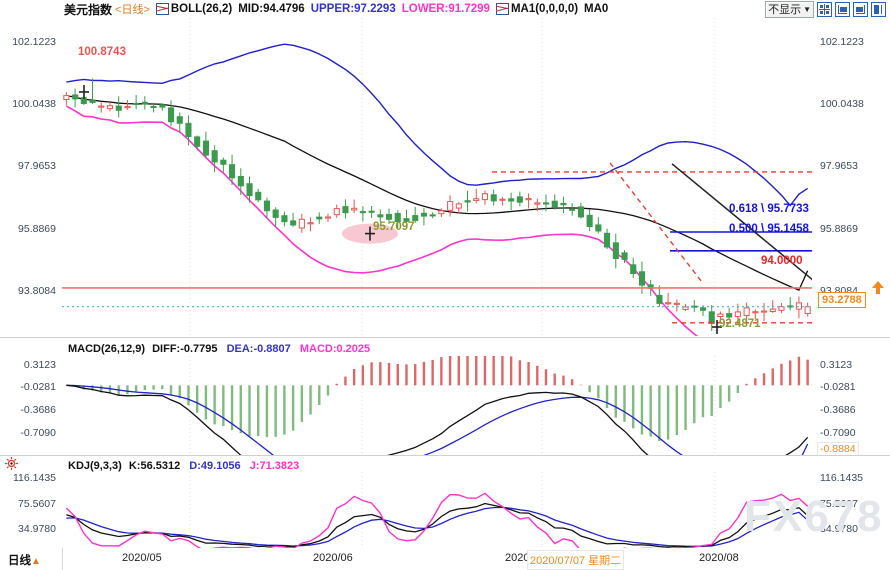 The width and height of the screenshot is (890, 570). Describe the element at coordinates (741, 222) in the screenshot. I see `trend-line` at that location.